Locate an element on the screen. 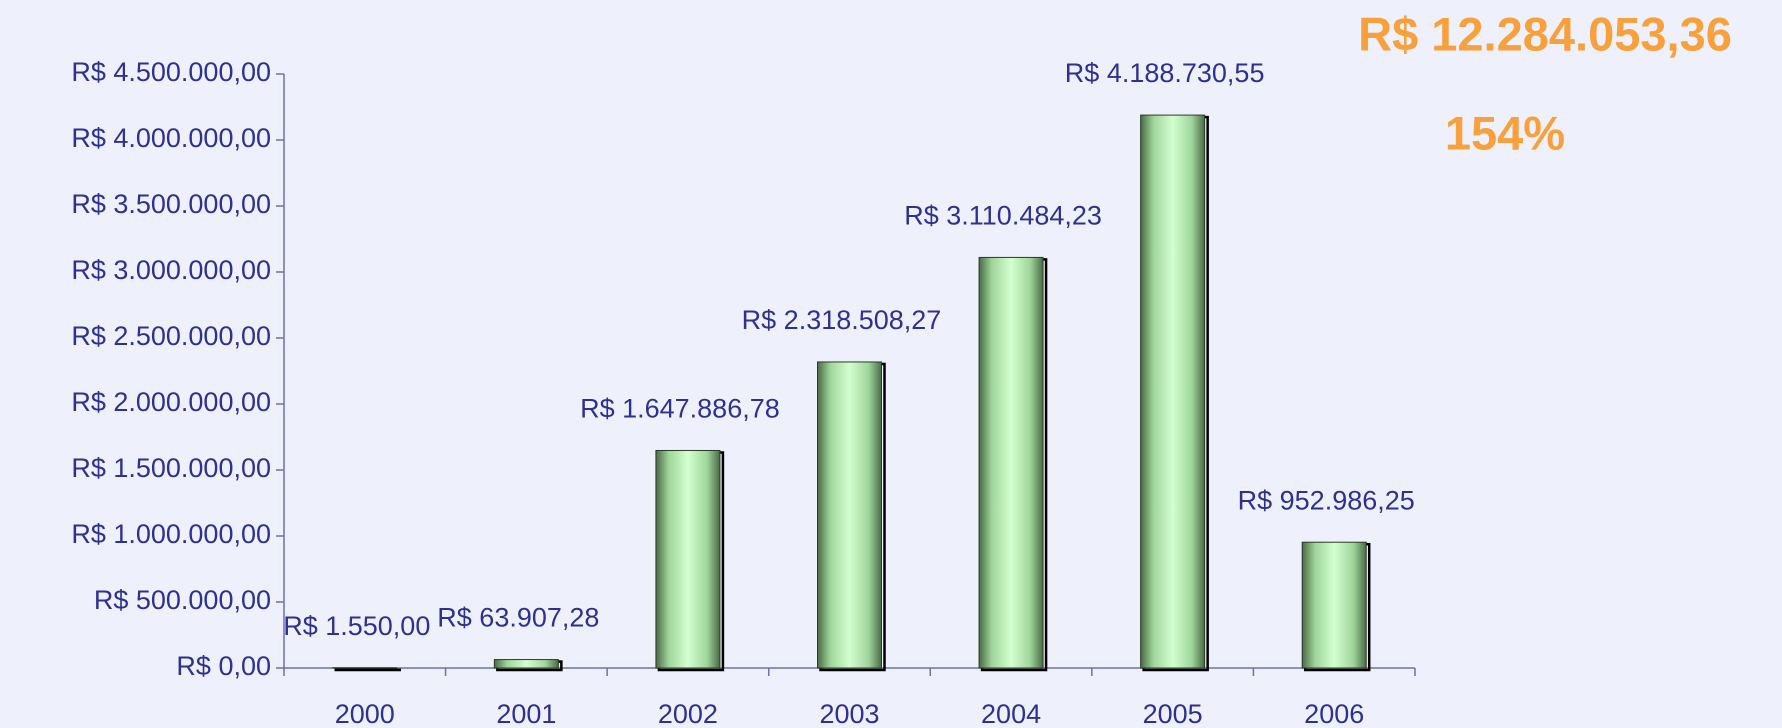 Image resolution: width=1782 pixels, height=728 pixels. y-tick-label: R$ 2.000.000,00 is located at coordinates (171, 402).